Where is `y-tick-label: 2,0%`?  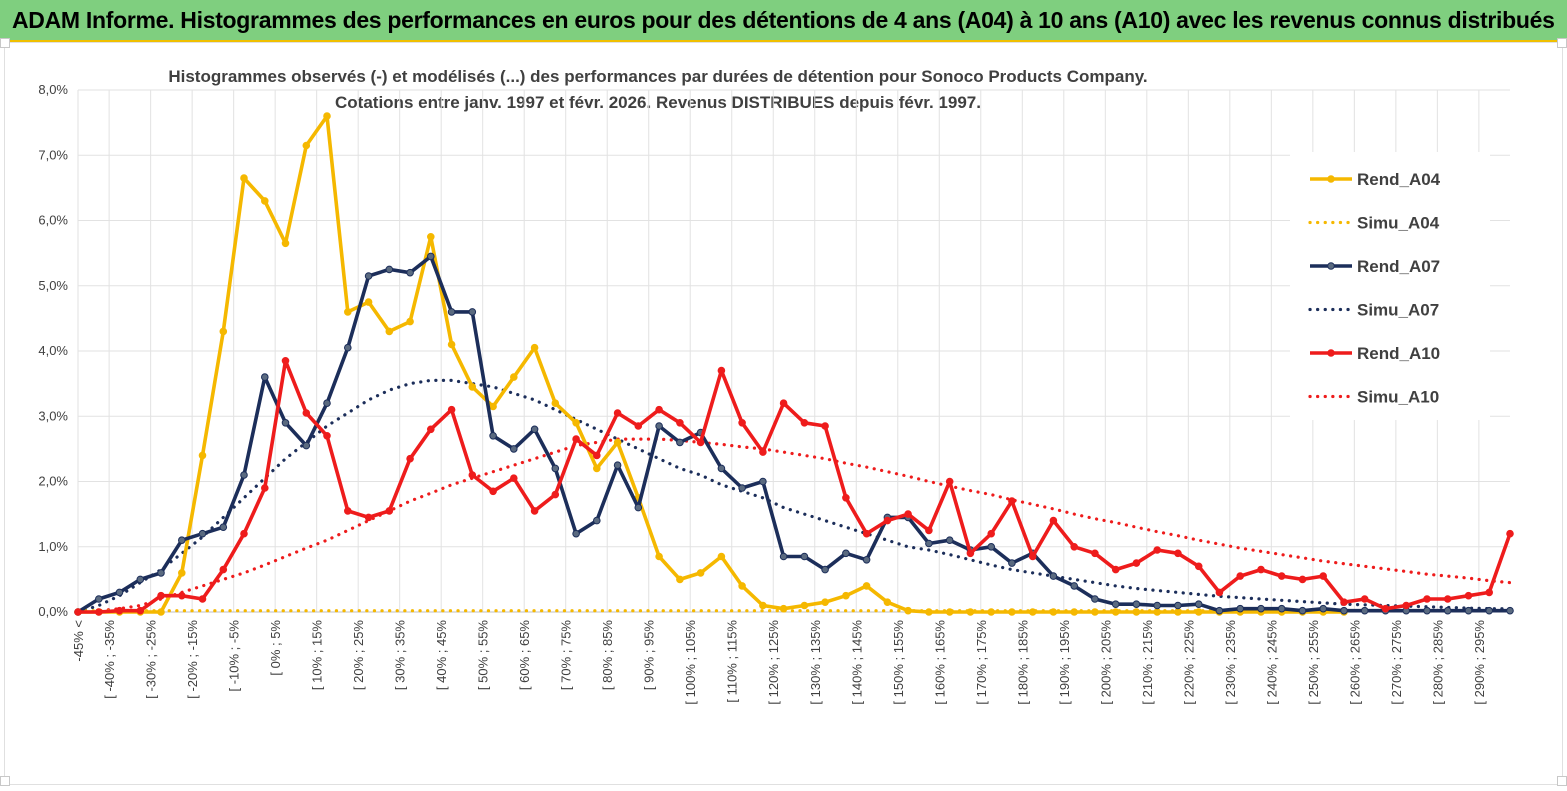
y-tick-label: 2,0% is located at coordinates (53, 481).